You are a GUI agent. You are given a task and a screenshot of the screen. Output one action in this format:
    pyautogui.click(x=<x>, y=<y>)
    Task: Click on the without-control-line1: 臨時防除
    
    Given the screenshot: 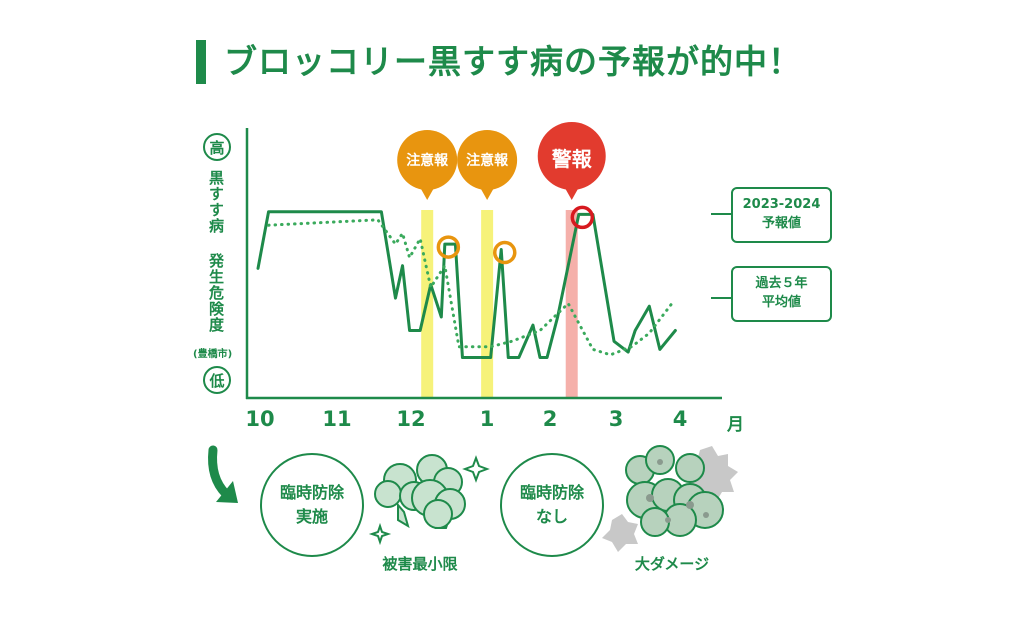 What is the action you would take?
    pyautogui.click(x=551, y=492)
    